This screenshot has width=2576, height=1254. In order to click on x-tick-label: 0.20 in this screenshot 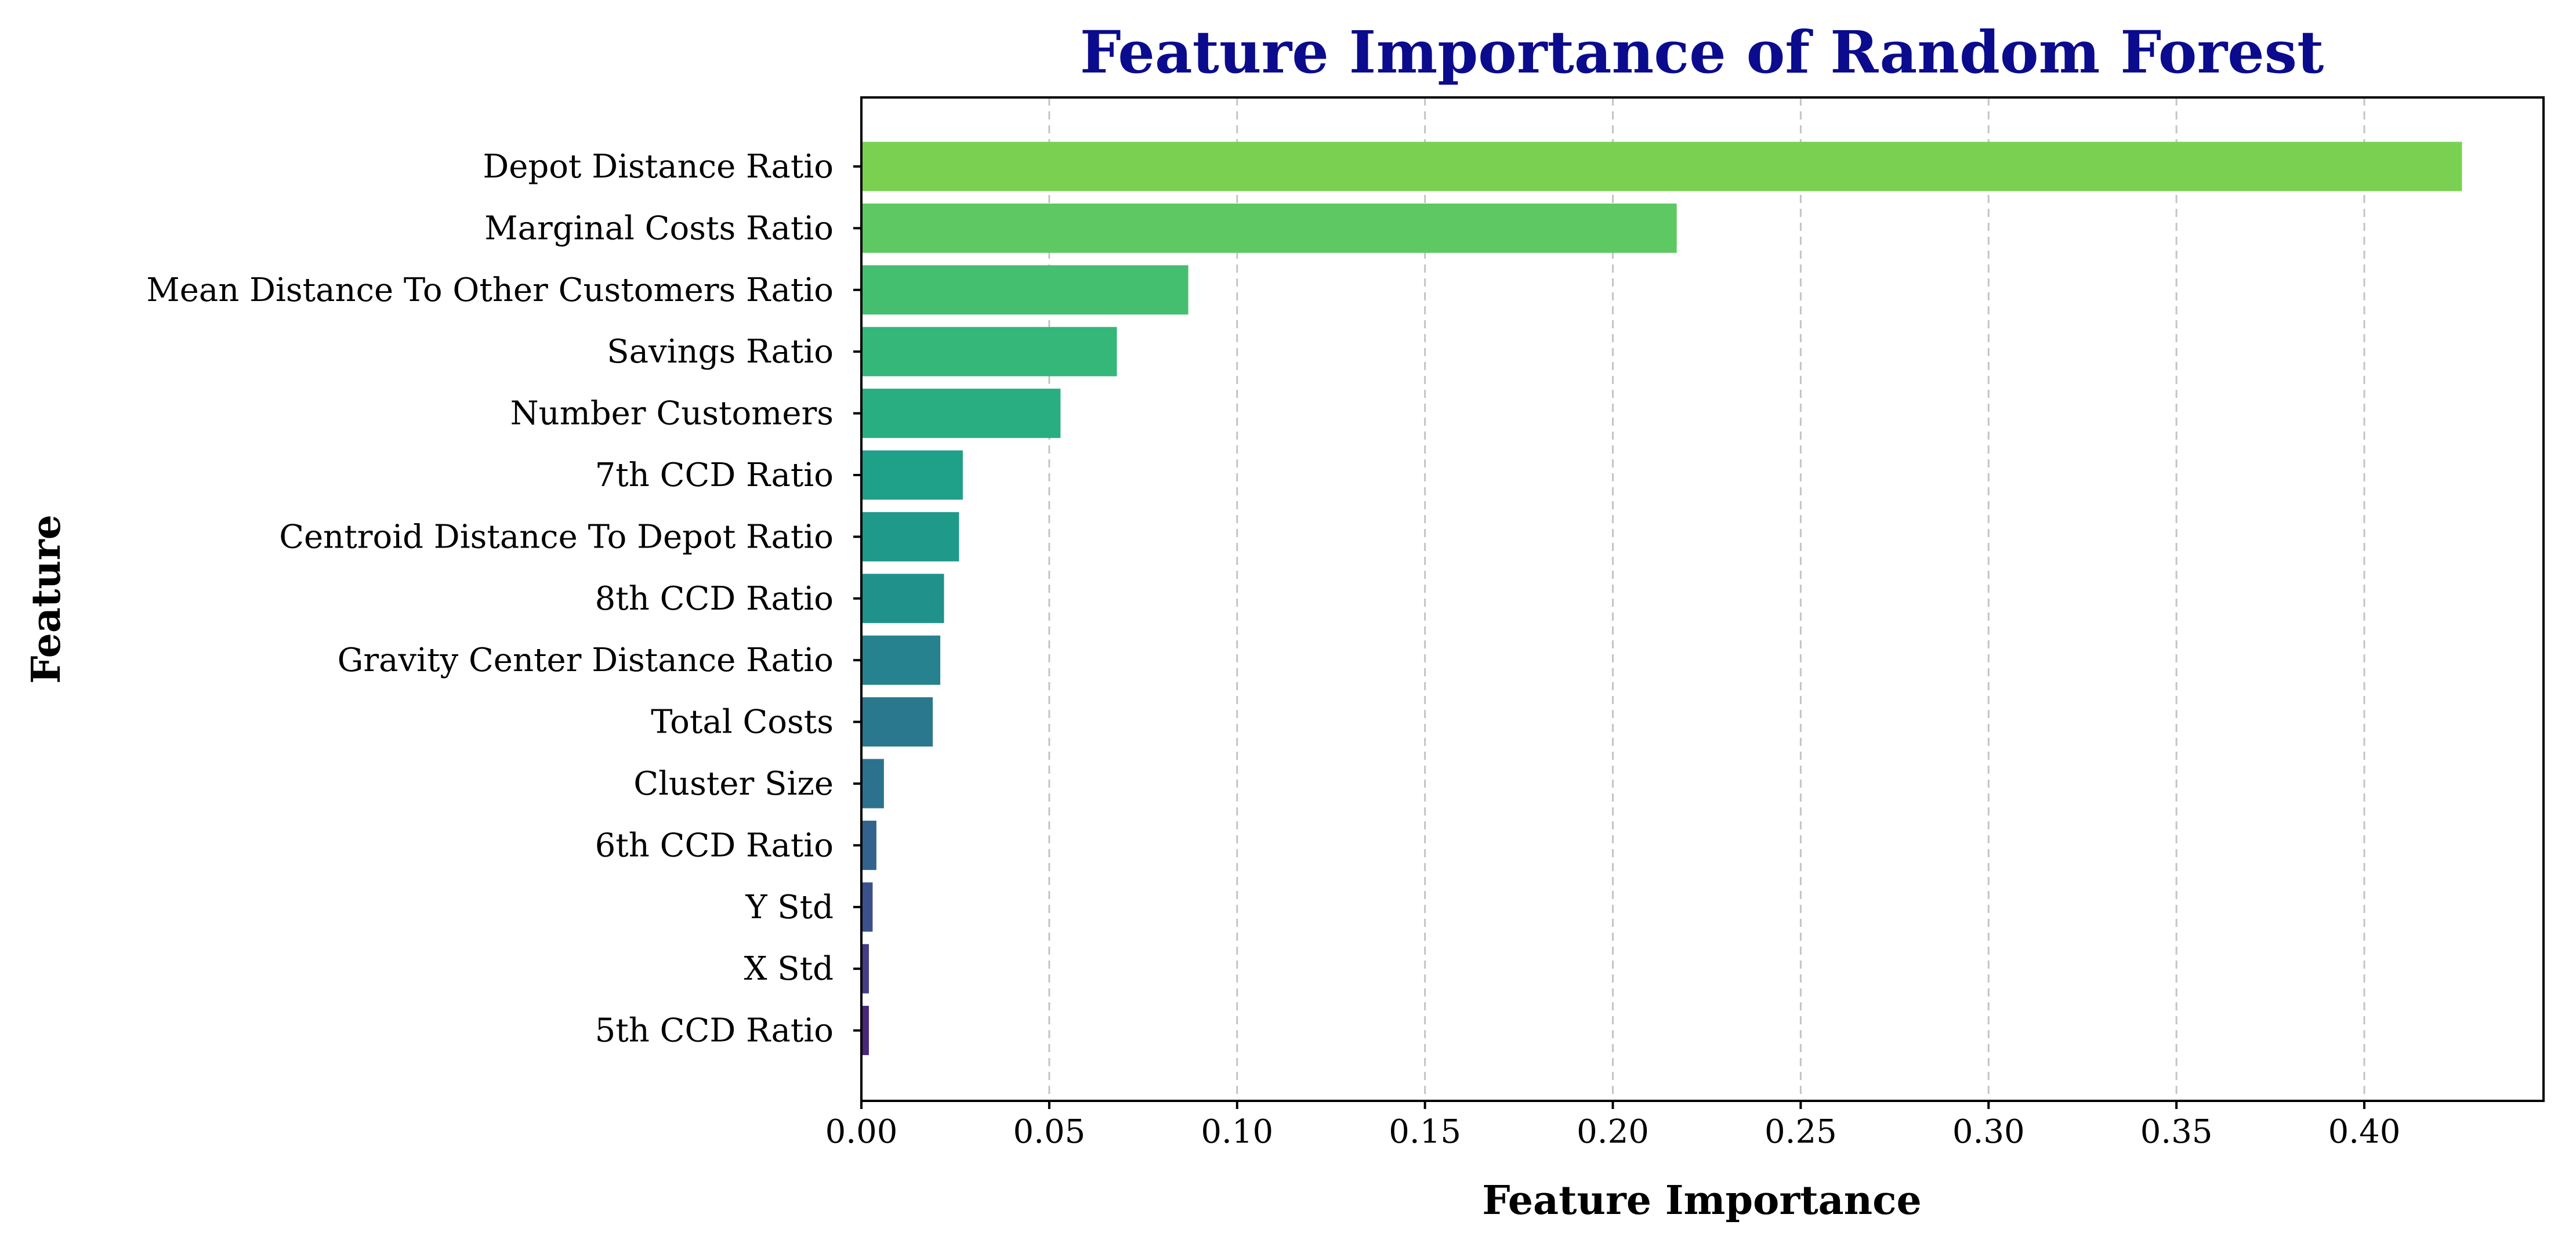, I will do `click(1613, 1132)`.